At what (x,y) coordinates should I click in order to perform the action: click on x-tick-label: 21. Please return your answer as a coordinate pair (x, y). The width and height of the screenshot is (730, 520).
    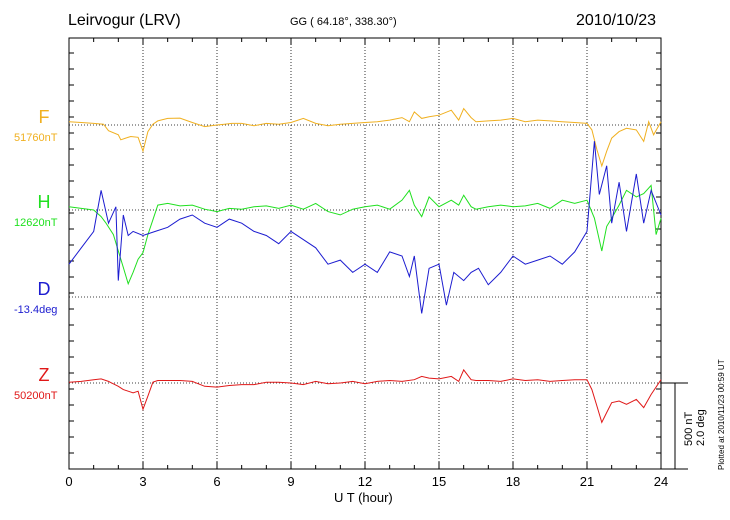
    Looking at the image, I should click on (587, 481).